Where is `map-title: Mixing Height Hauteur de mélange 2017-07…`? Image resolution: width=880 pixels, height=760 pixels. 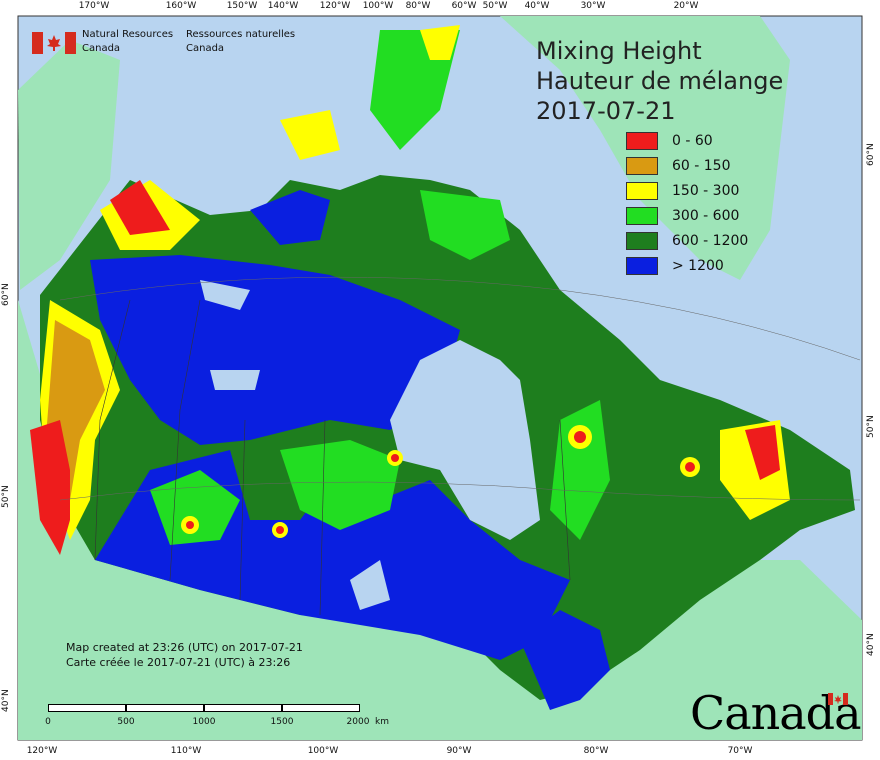
map-title: Mixing Height Hauteur de mélange 2017-07… is located at coordinates (659, 81).